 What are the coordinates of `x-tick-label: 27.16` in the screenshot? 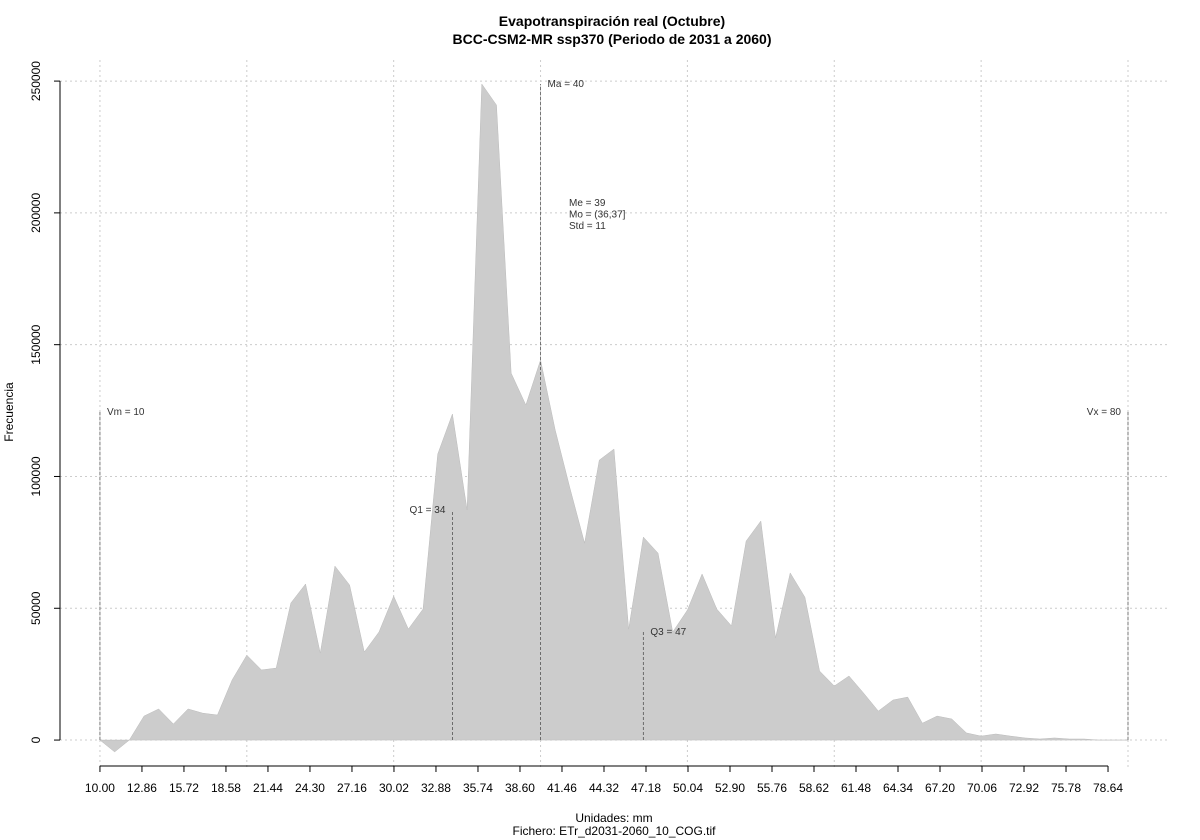 It's located at (352, 788).